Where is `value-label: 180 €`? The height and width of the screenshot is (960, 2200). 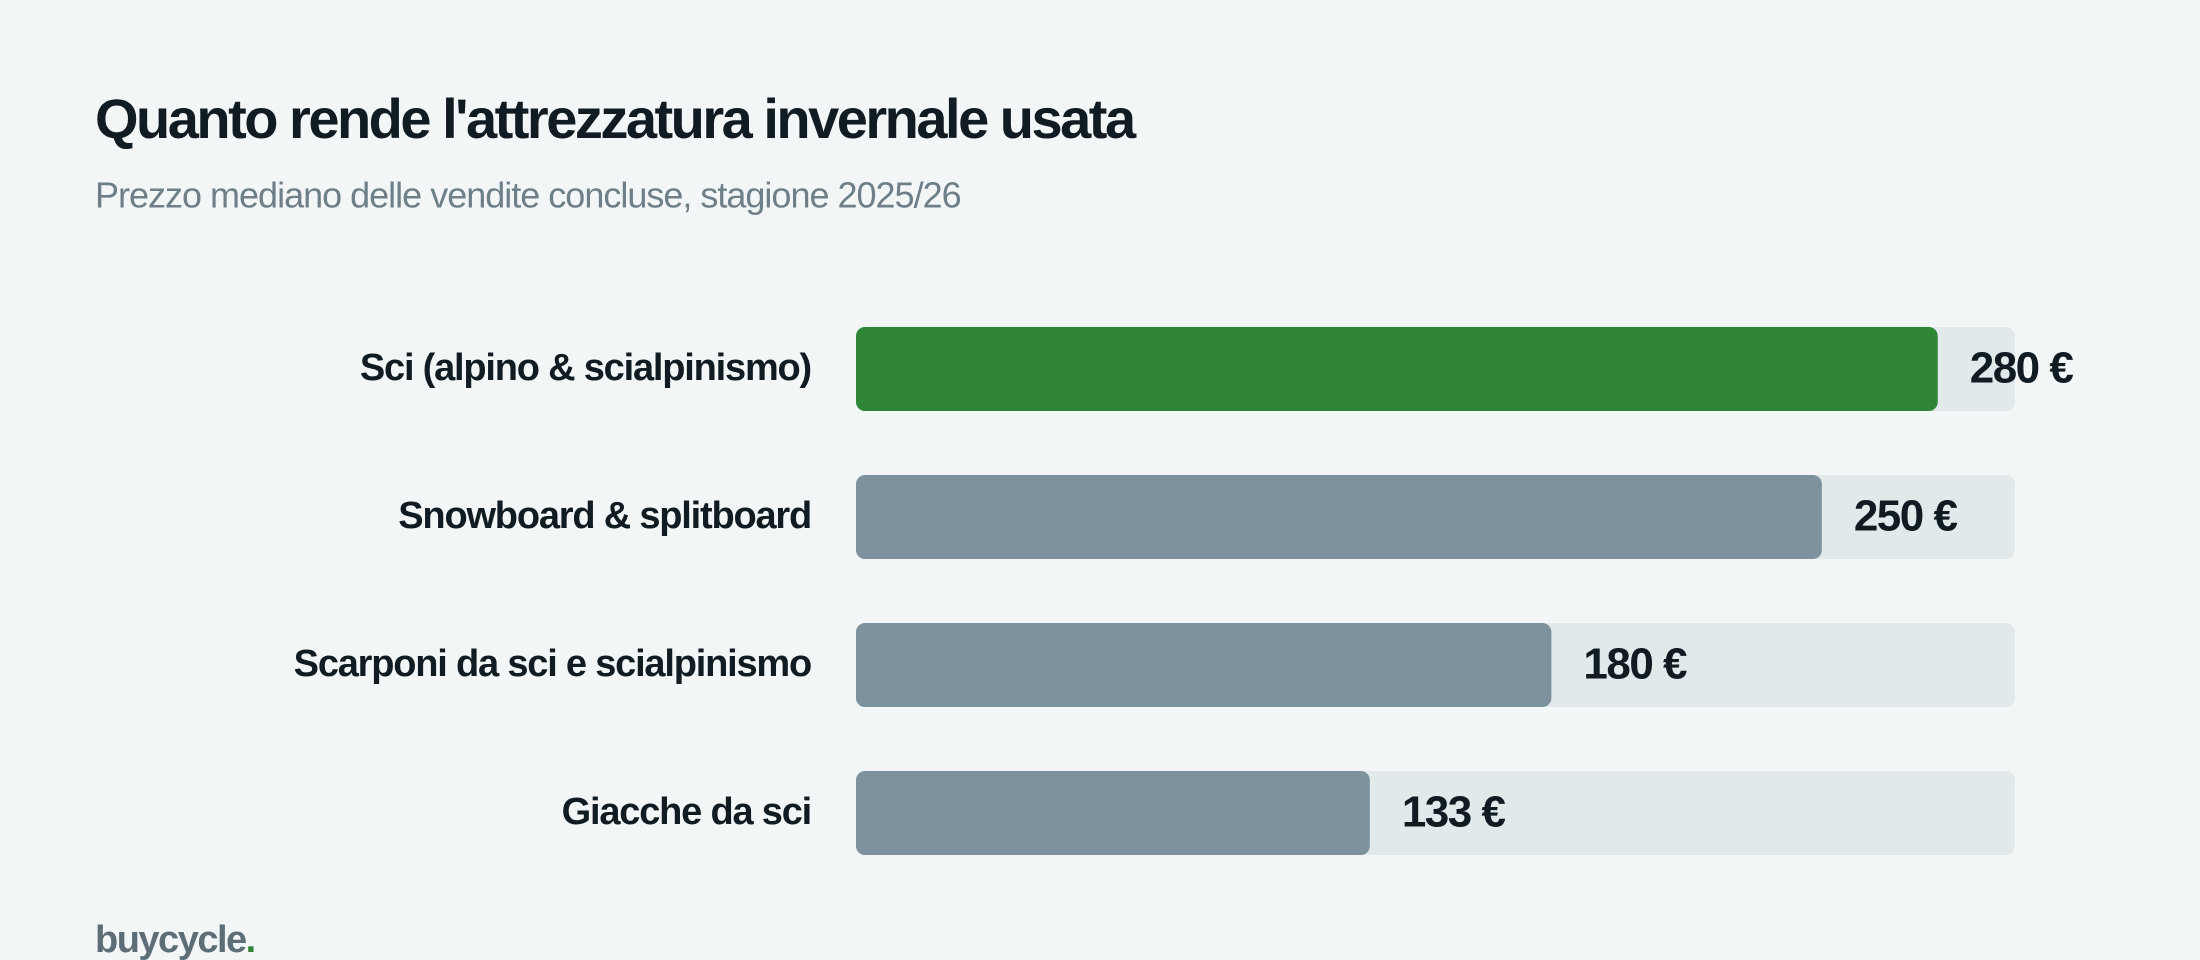
value-label: 180 € is located at coordinates (1635, 664).